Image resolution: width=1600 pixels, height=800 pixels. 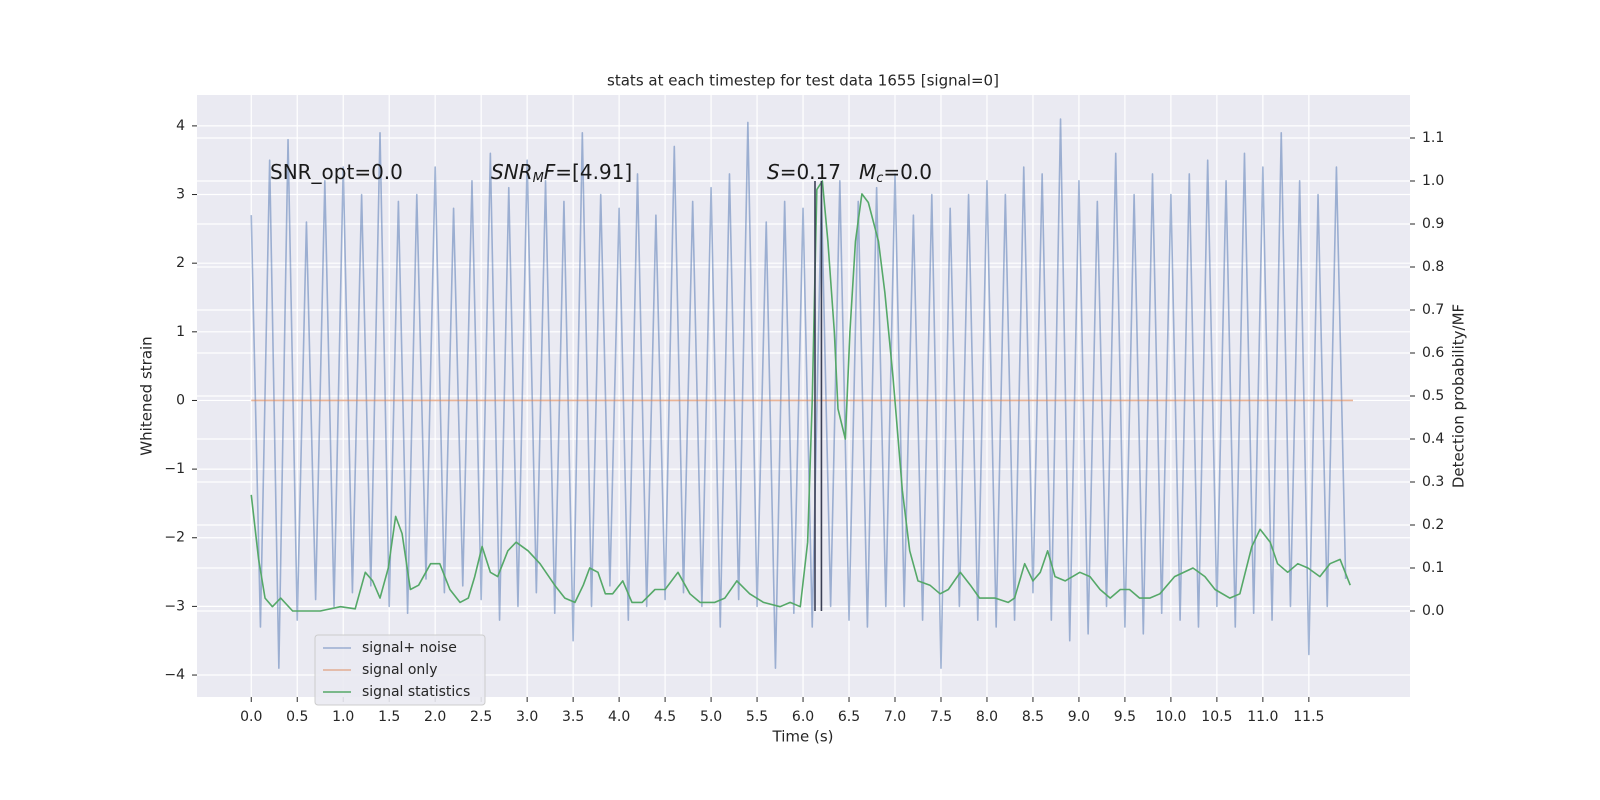 I want to click on x-tick-label: 3.0, so click(x=527, y=717).